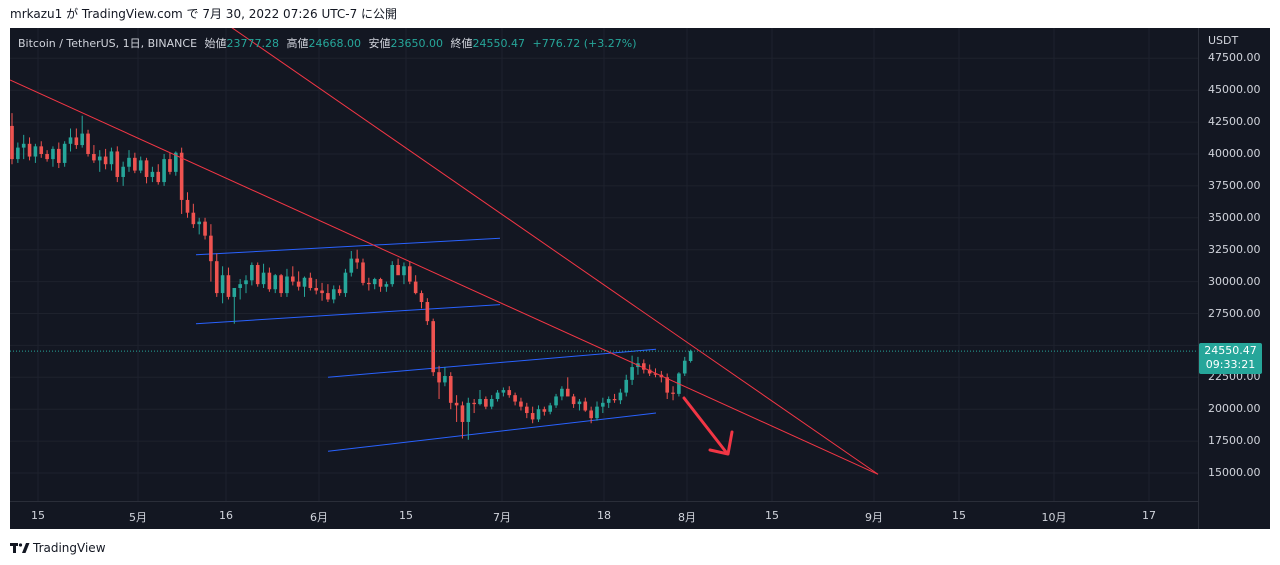 Image resolution: width=1280 pixels, height=565 pixels. What do you see at coordinates (58, 548) in the screenshot?
I see `footer-branding: TradingView` at bounding box center [58, 548].